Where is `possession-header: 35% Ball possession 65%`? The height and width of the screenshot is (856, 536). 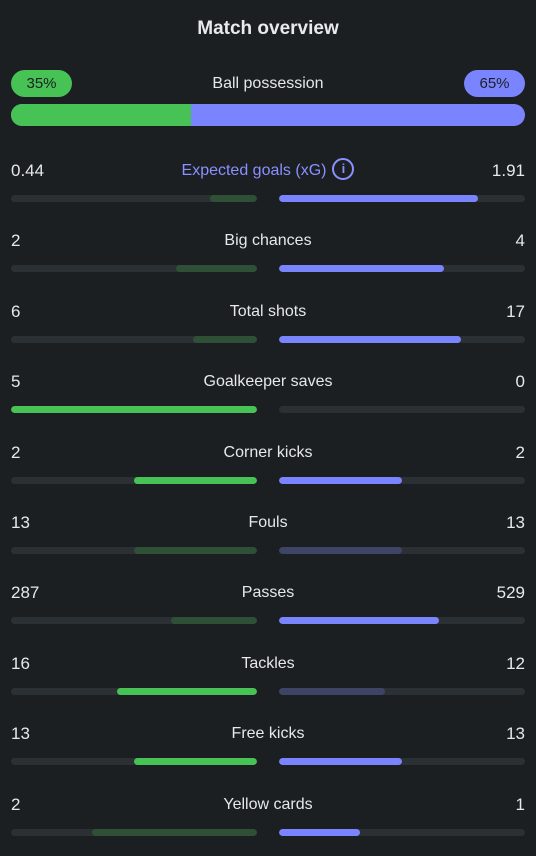
possession-header: 35% Ball possession 65% is located at coordinates (268, 83).